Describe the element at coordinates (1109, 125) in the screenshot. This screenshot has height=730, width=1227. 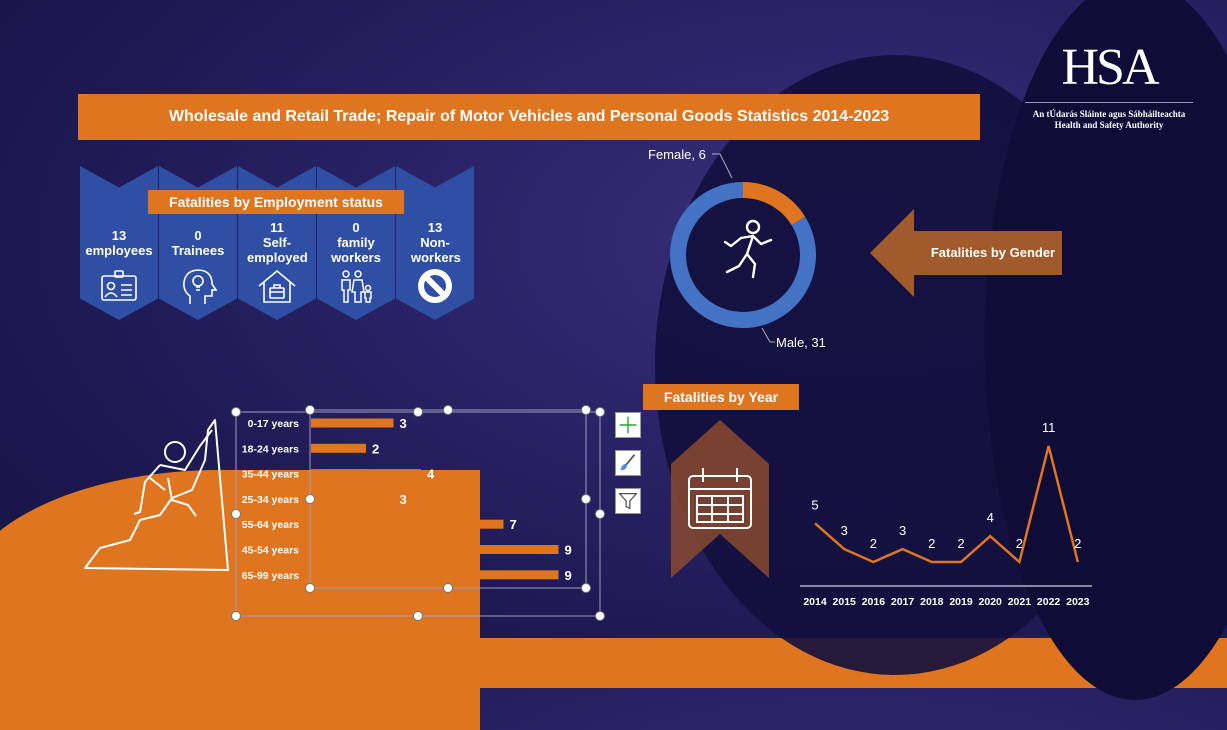
I see `logo-subtitle-english: Health and Safety Authority` at that location.